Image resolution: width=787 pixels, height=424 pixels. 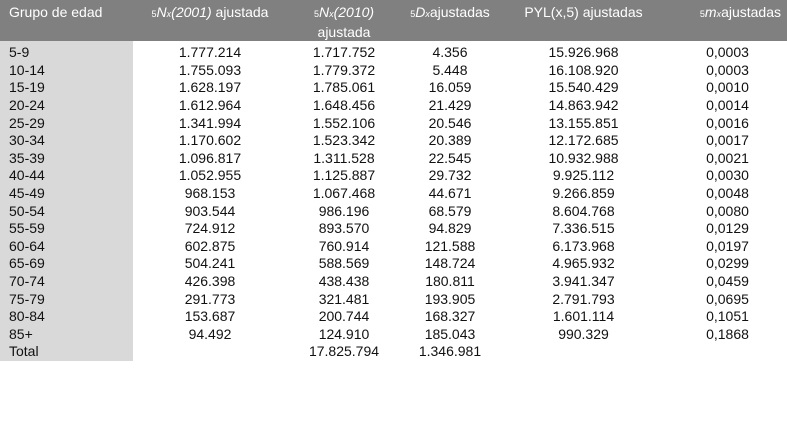 I want to click on header-n2010-subscript: 5, so click(x=316, y=14).